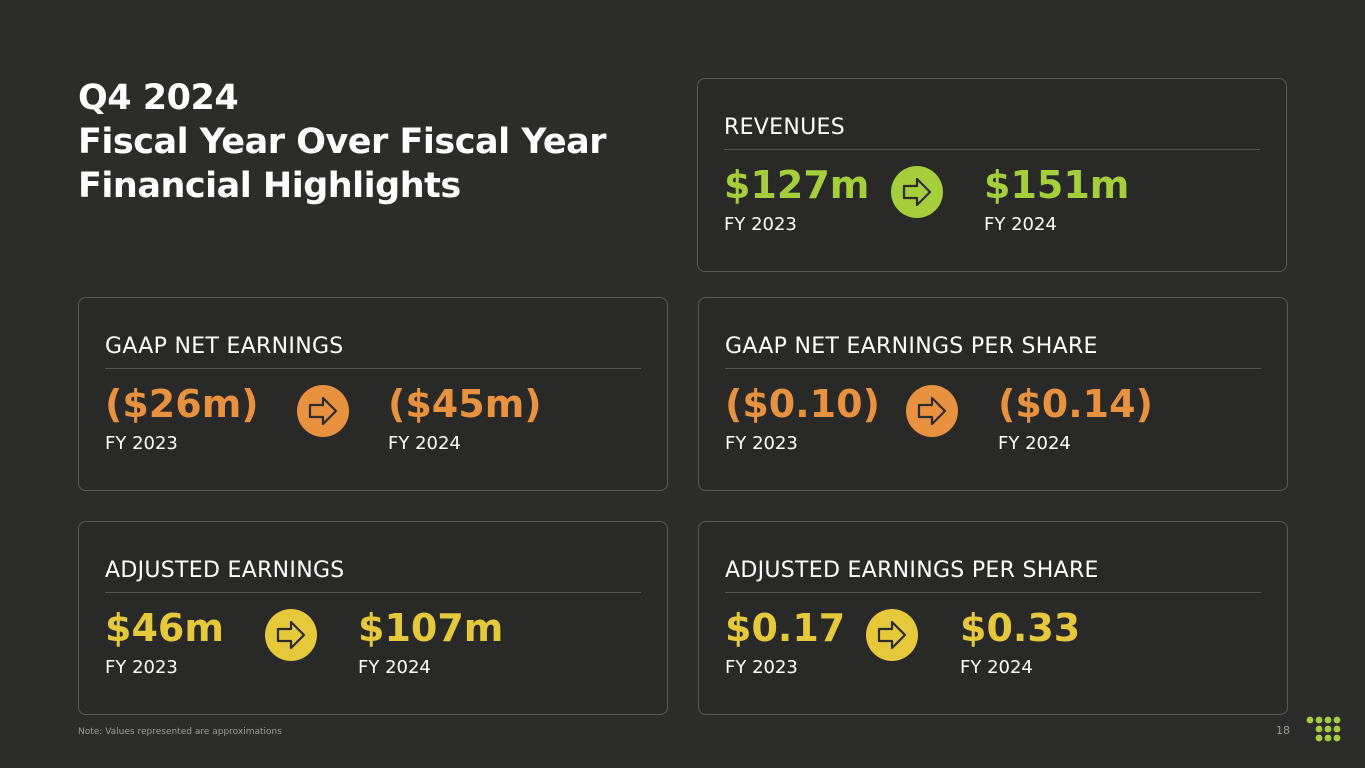  Describe the element at coordinates (269, 186) in the screenshot. I see `title-line: Financial Highlights` at that location.